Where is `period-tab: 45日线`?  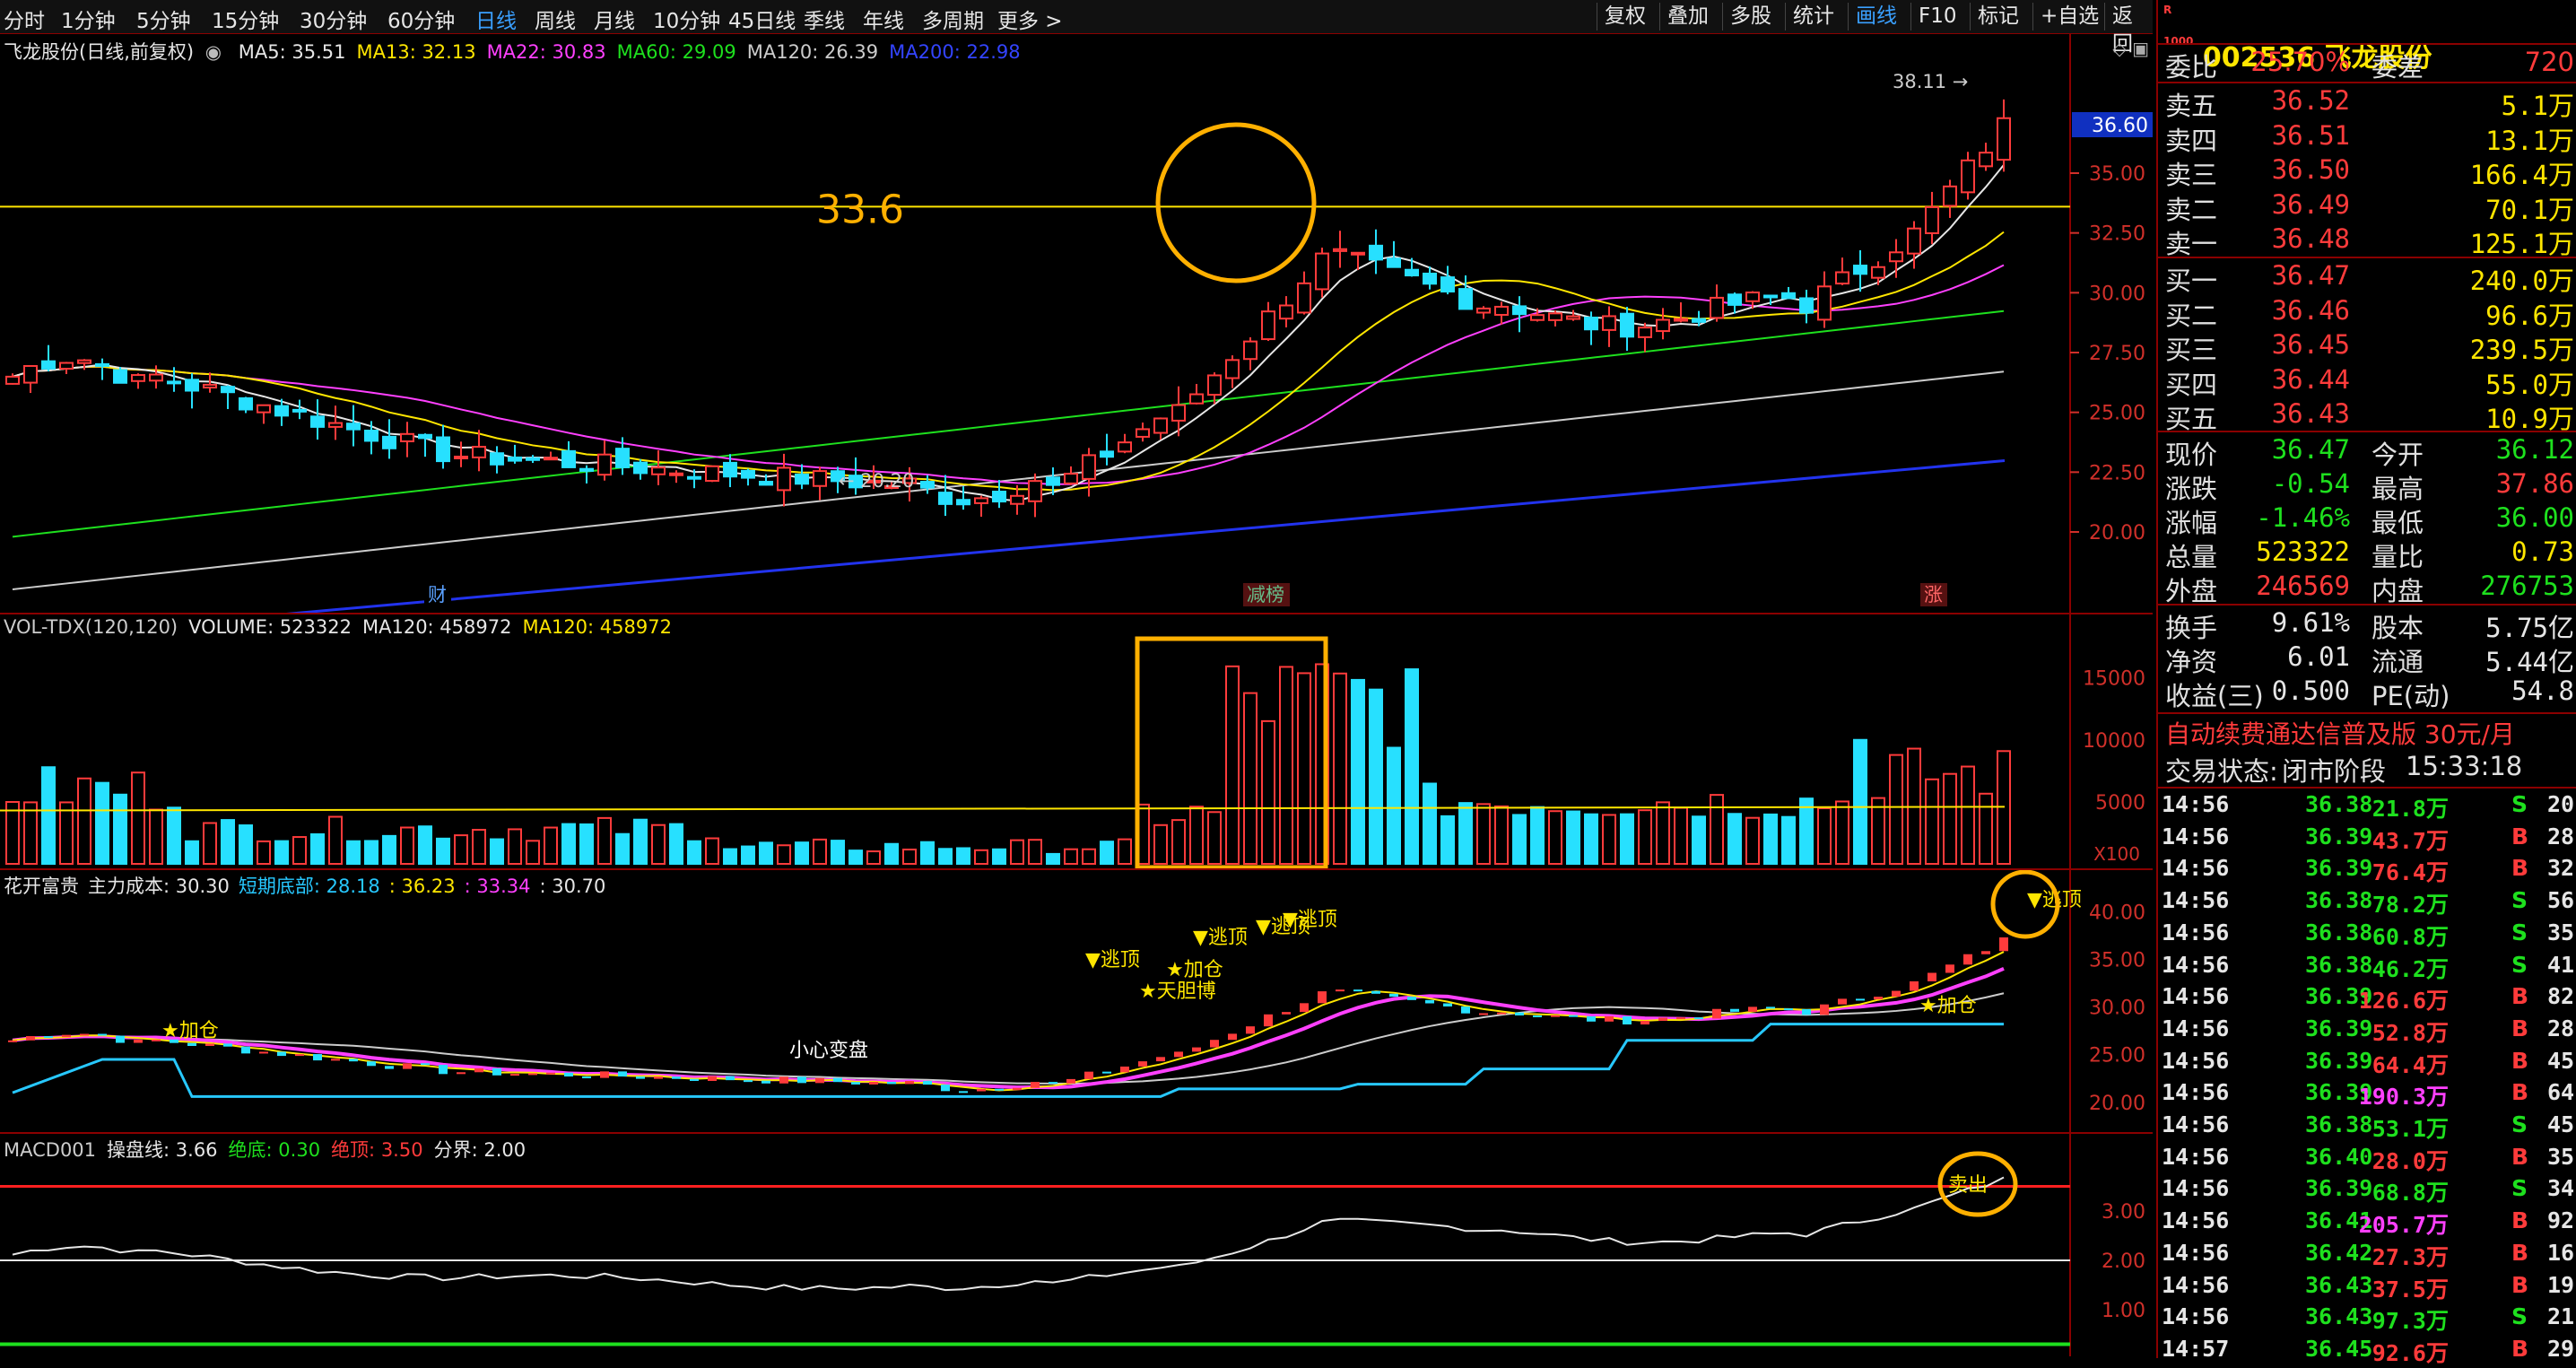
period-tab: 45日线 is located at coordinates (762, 21).